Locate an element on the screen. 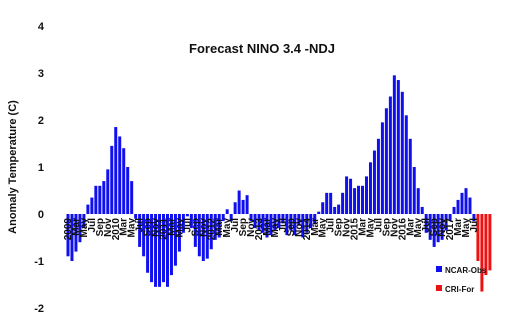 This screenshot has width=523, height=324. legend: NCAR-Obs CRI-For is located at coordinates (461, 280).